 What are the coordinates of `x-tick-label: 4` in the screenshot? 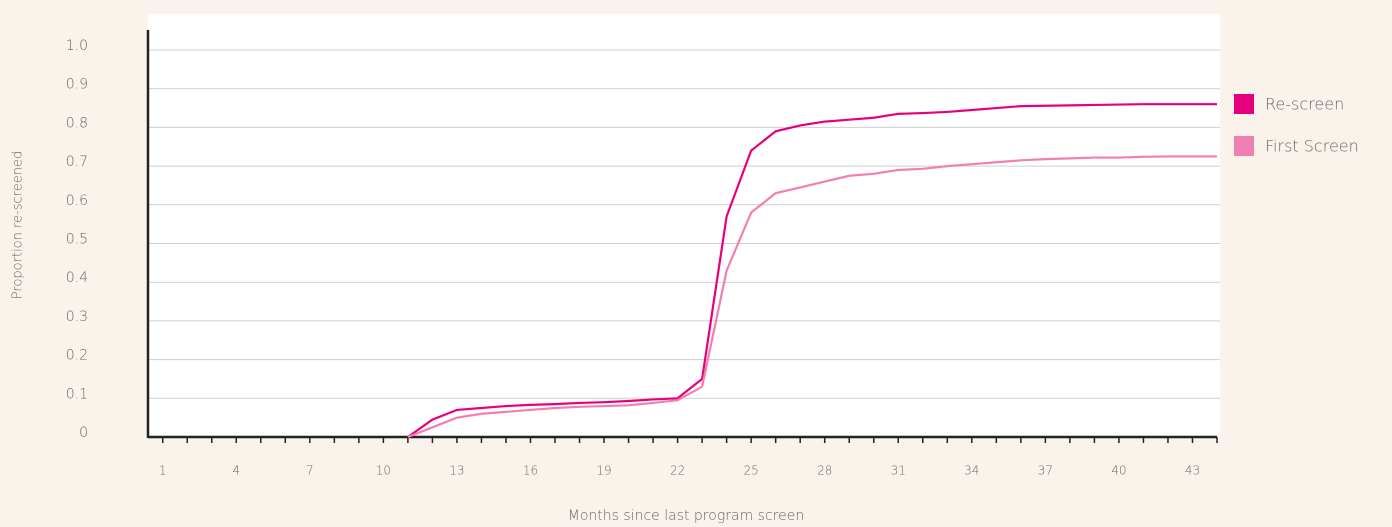 It's located at (236, 471).